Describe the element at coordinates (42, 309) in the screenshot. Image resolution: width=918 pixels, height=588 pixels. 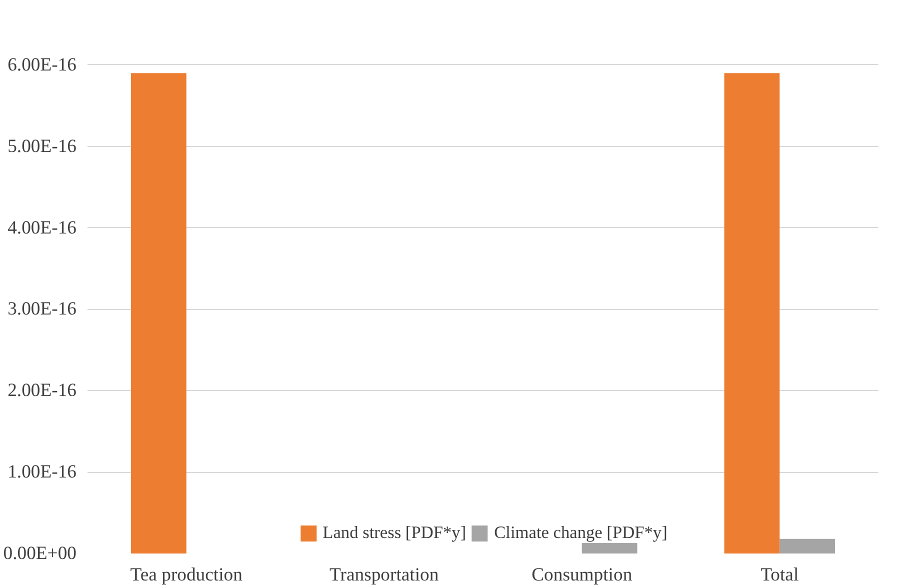
I see `y-tick-label: 3.00E-16` at that location.